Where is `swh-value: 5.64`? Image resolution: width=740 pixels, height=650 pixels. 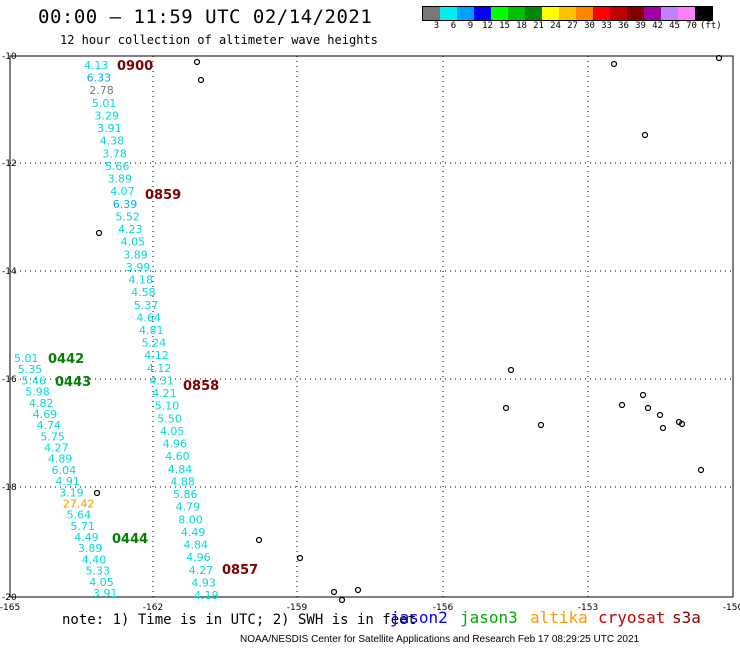
swh-value: 5.64 is located at coordinates (79, 515).